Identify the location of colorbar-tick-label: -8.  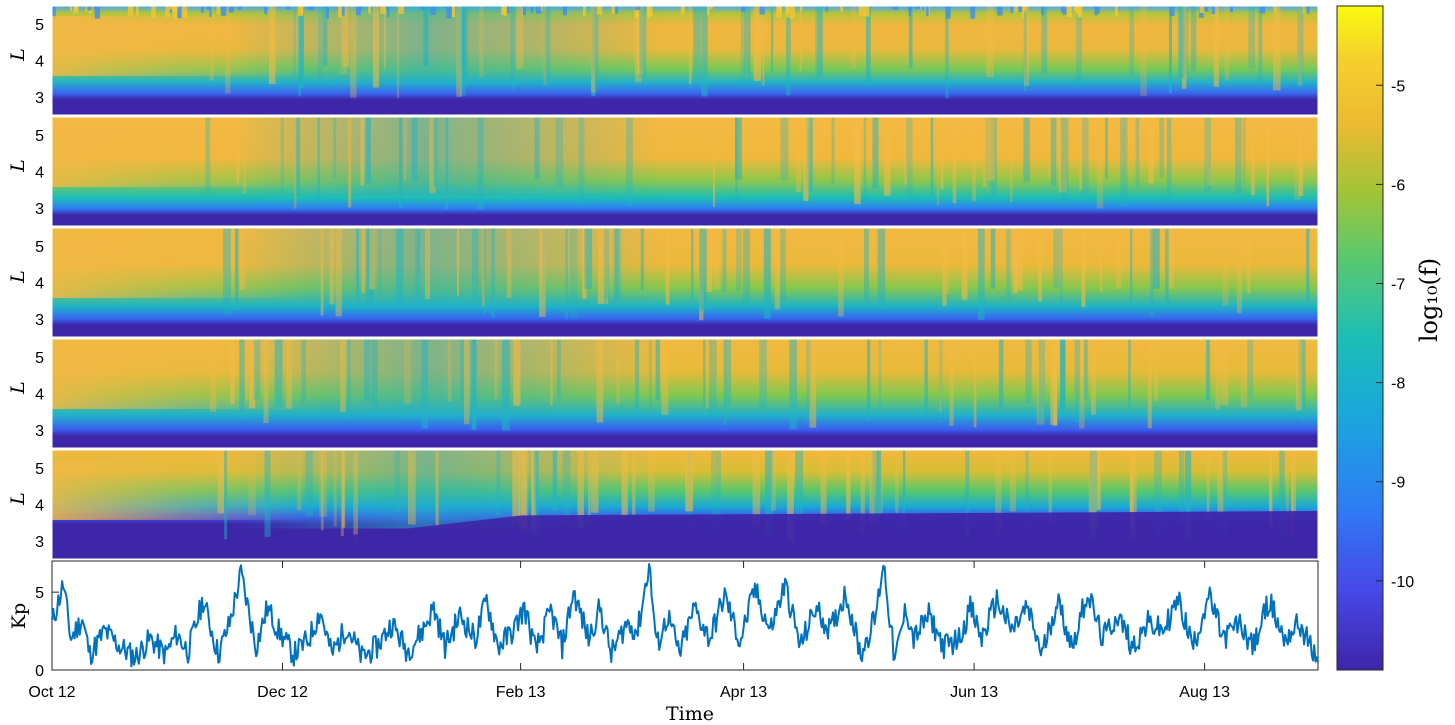
(1398, 384).